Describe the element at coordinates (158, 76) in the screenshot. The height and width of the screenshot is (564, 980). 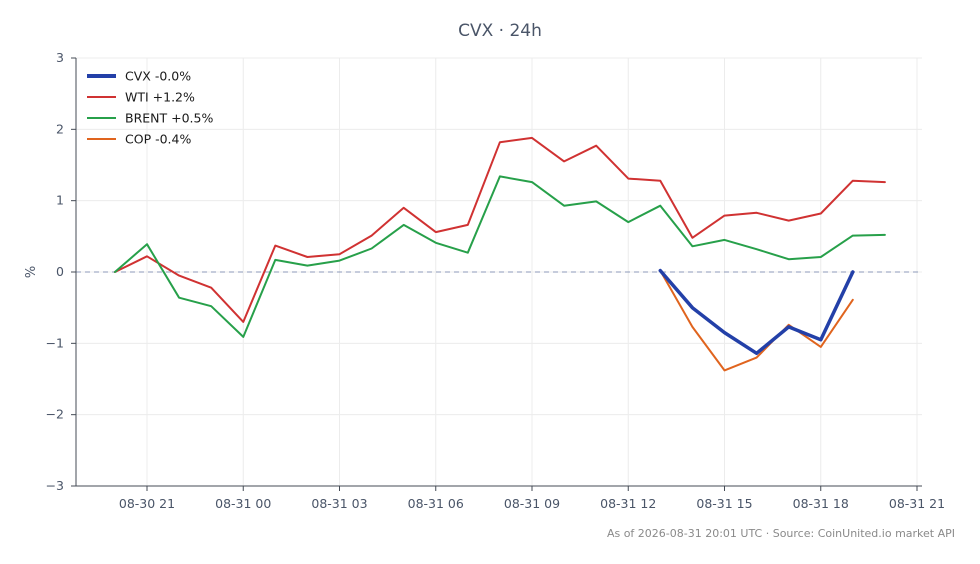
I see `legend-label-cvx: CVX -0.0%` at that location.